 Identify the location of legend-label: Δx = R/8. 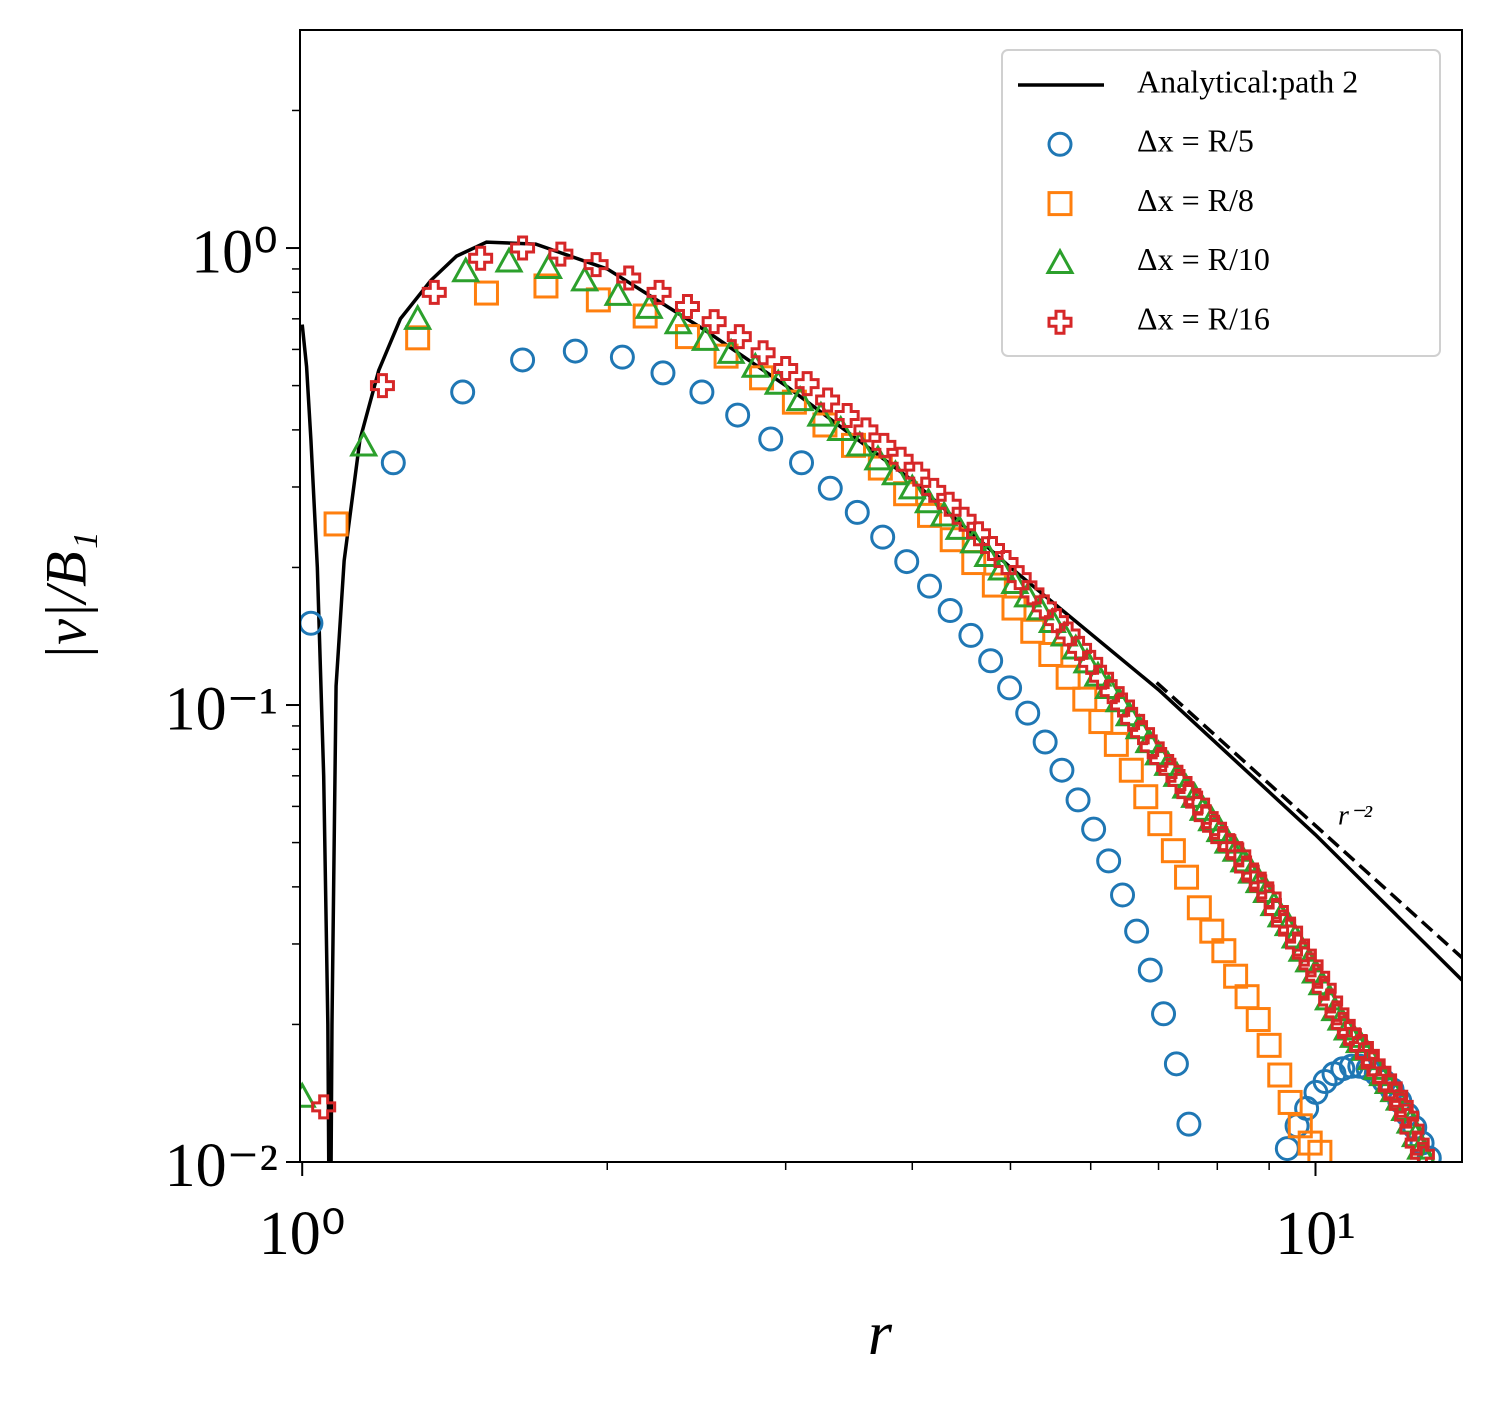
(1195, 200).